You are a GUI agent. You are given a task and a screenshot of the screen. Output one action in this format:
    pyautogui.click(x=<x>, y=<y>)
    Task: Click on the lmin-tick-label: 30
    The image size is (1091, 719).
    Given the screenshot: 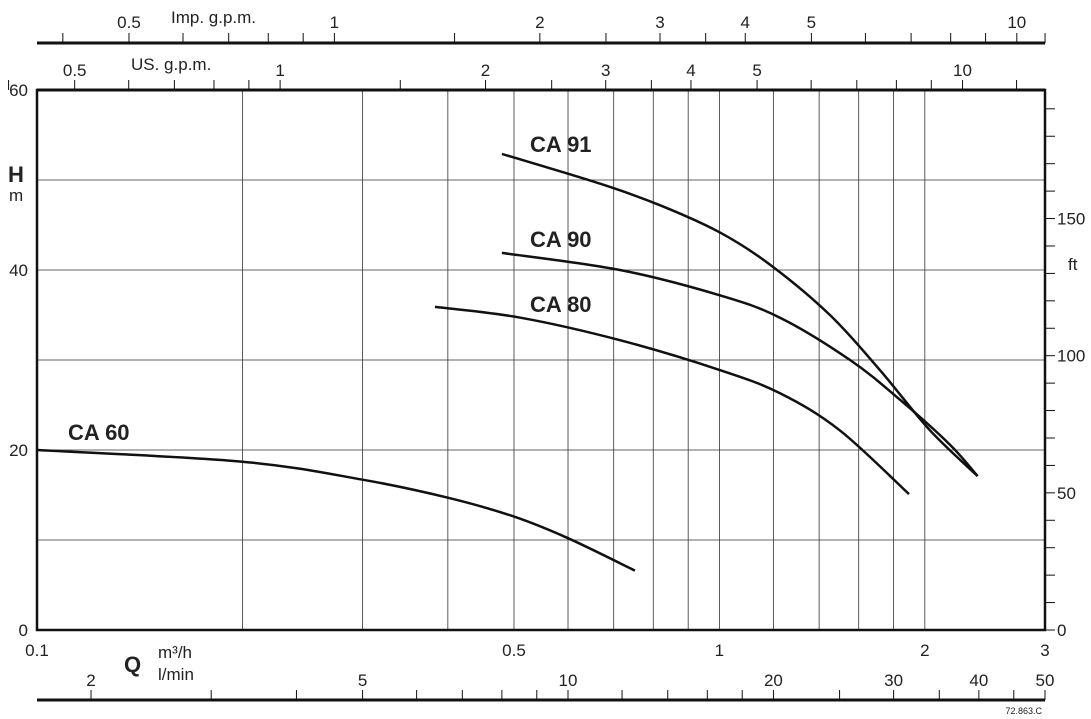 What is the action you would take?
    pyautogui.click(x=893, y=680)
    